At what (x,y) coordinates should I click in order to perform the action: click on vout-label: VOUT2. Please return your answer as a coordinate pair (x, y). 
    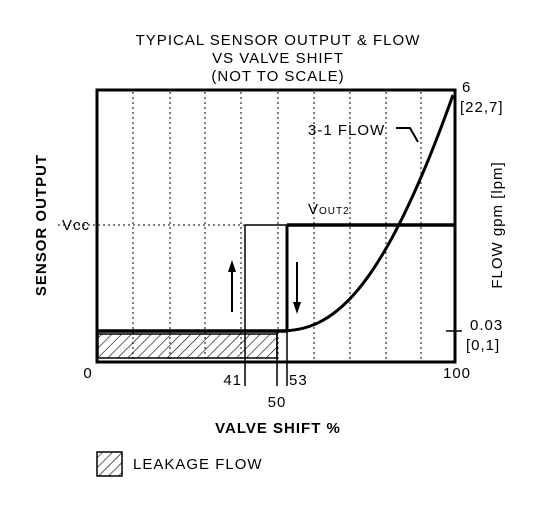
    Looking at the image, I should click on (329, 209).